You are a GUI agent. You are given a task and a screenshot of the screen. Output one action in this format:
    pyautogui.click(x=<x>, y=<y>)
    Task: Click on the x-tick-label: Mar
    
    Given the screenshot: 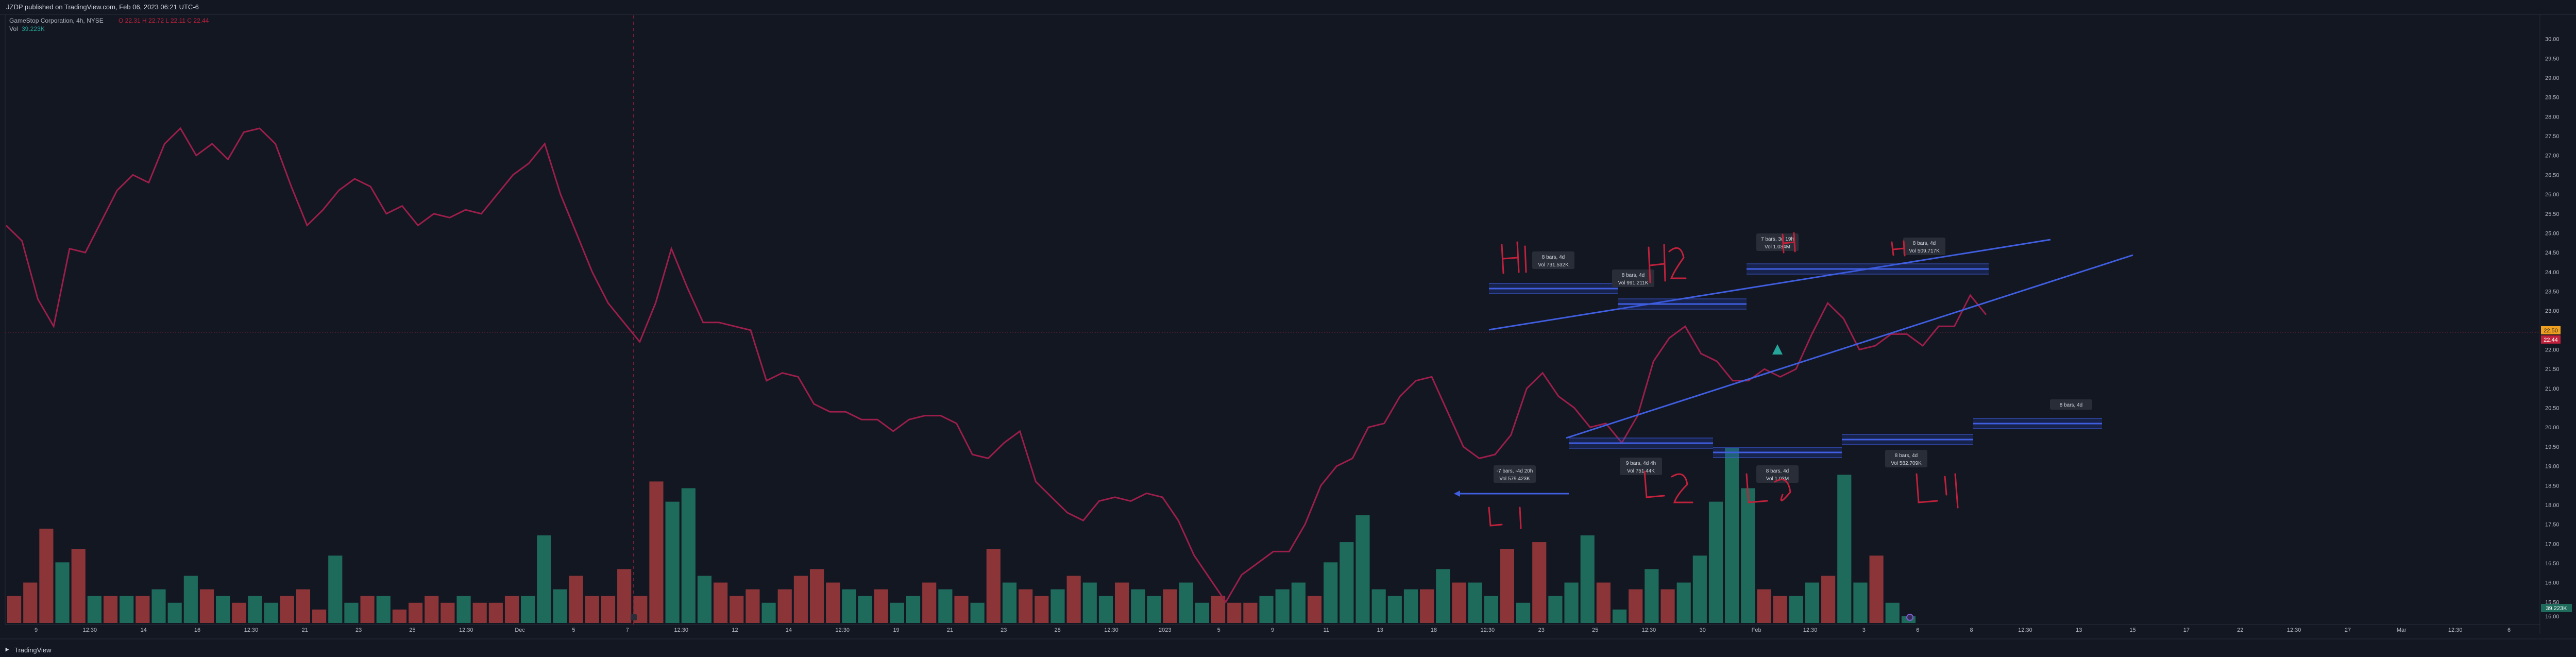 What is the action you would take?
    pyautogui.click(x=2401, y=630)
    